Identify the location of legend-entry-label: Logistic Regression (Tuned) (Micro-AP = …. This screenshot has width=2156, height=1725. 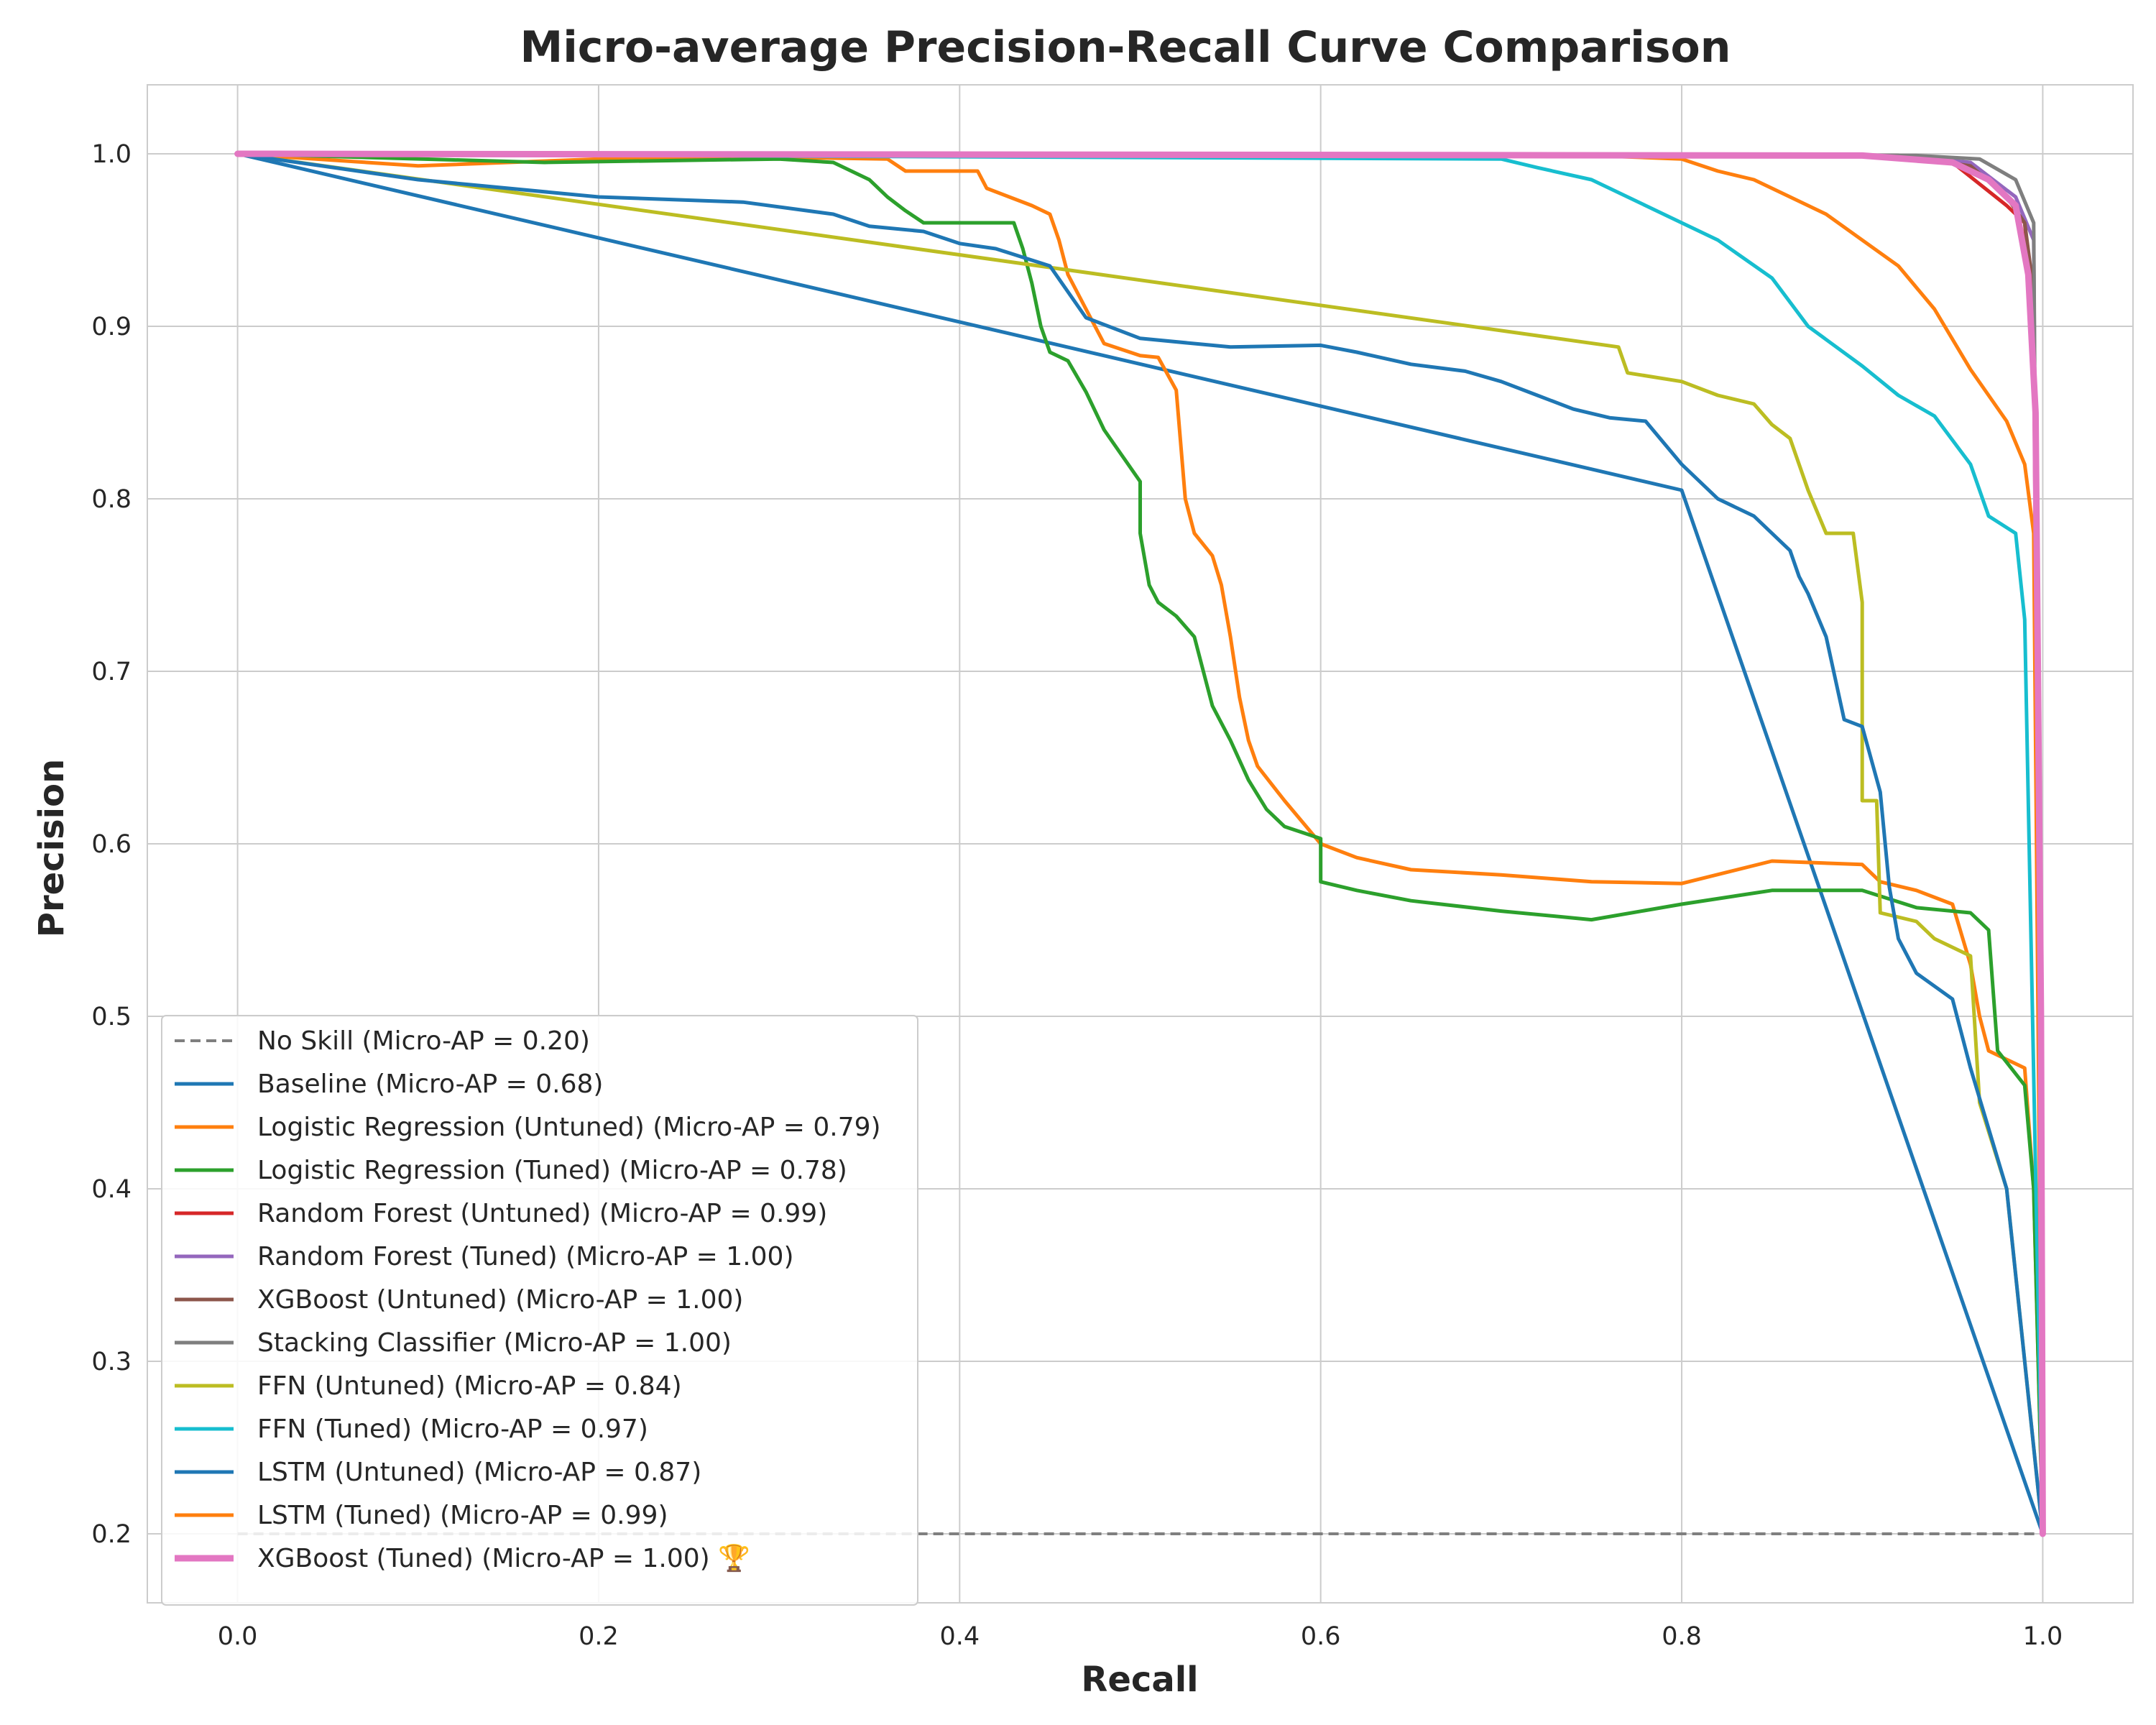
(552, 1170).